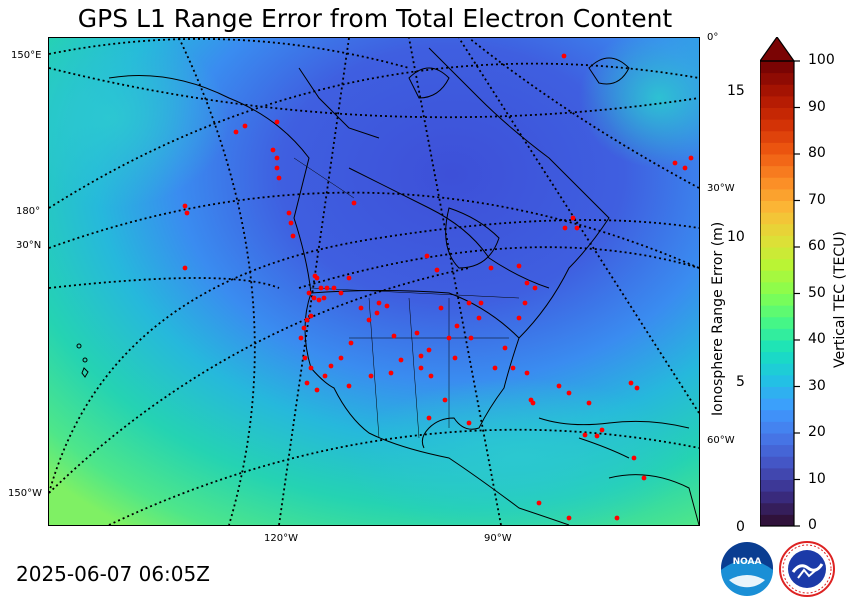 This screenshot has height=603, width=855. What do you see at coordinates (736, 237) in the screenshot?
I see `range-tick-10: 10` at bounding box center [736, 237].